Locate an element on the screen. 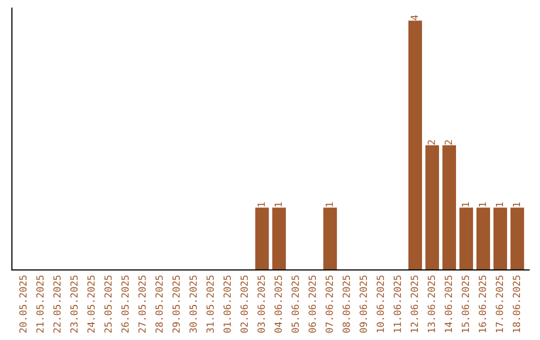 The width and height of the screenshot is (540, 340). x-tick-label: 08.06.2025 is located at coordinates (346, 304).